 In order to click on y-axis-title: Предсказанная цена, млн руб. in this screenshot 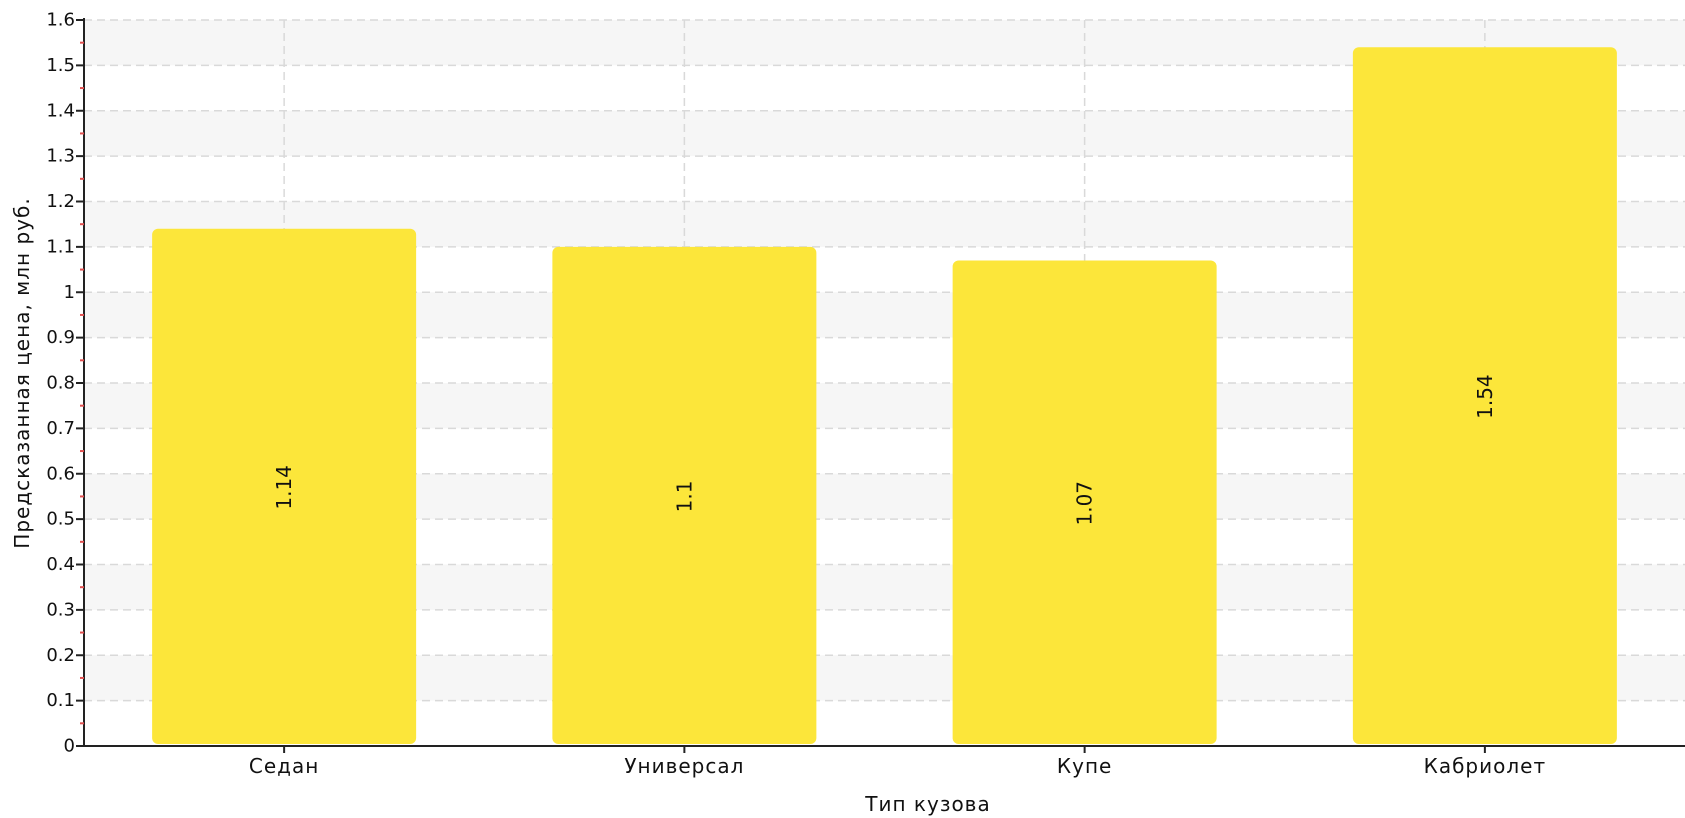, I will do `click(22, 372)`.